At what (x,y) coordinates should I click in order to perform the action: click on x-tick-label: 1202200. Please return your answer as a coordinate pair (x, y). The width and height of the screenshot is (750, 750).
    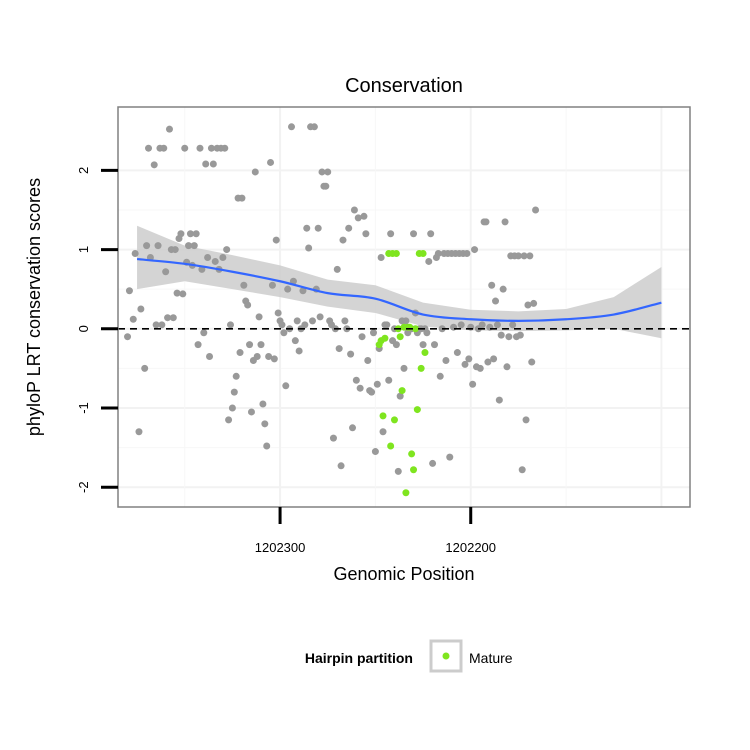
    Looking at the image, I should click on (470, 547).